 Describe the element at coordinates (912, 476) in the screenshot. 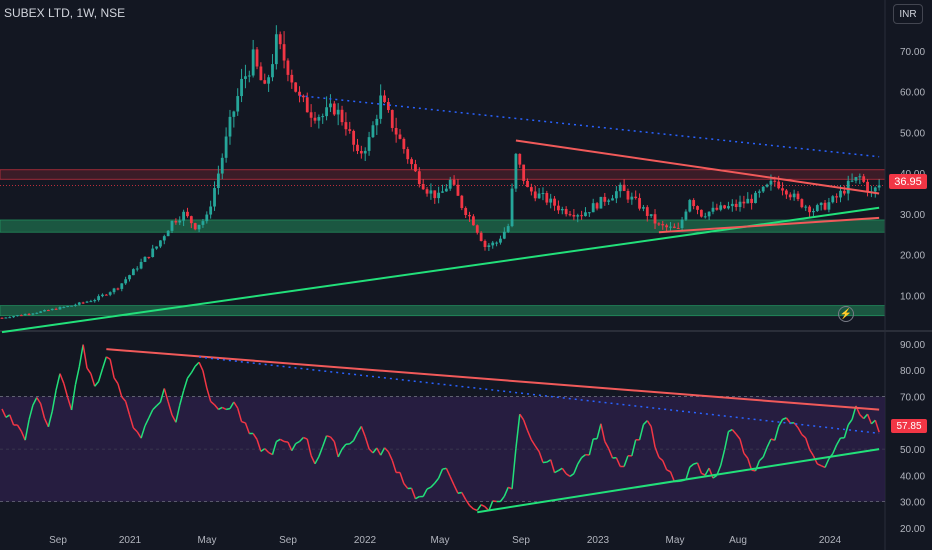

I see `rsi-tick: 40.00` at that location.